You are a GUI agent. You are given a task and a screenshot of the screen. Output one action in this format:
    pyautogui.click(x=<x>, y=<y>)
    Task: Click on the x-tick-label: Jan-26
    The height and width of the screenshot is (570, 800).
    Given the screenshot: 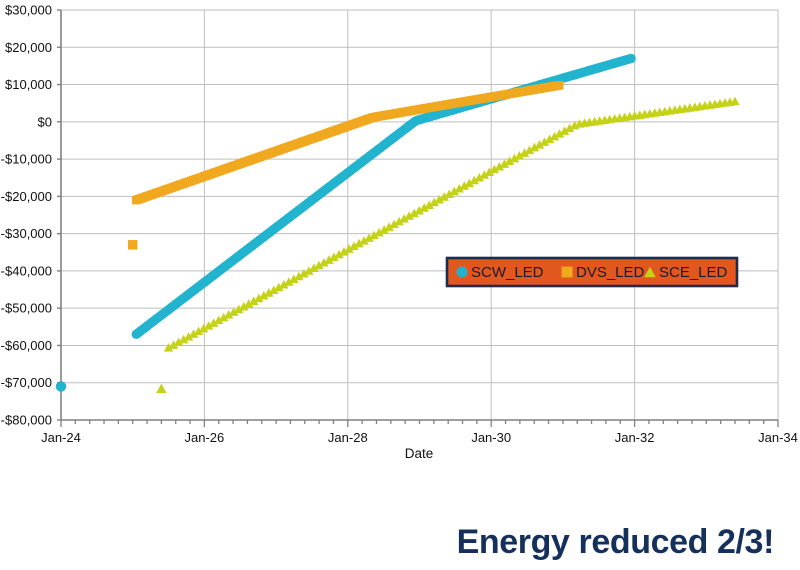 What is the action you would take?
    pyautogui.click(x=205, y=437)
    